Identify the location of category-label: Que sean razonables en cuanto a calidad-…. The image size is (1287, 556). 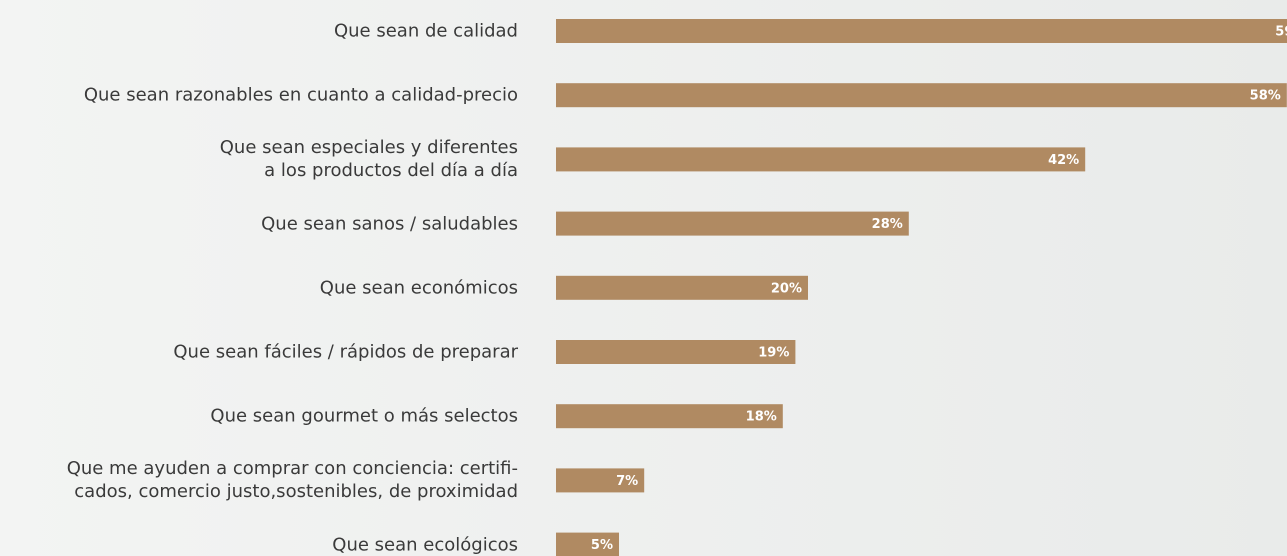
(300, 95).